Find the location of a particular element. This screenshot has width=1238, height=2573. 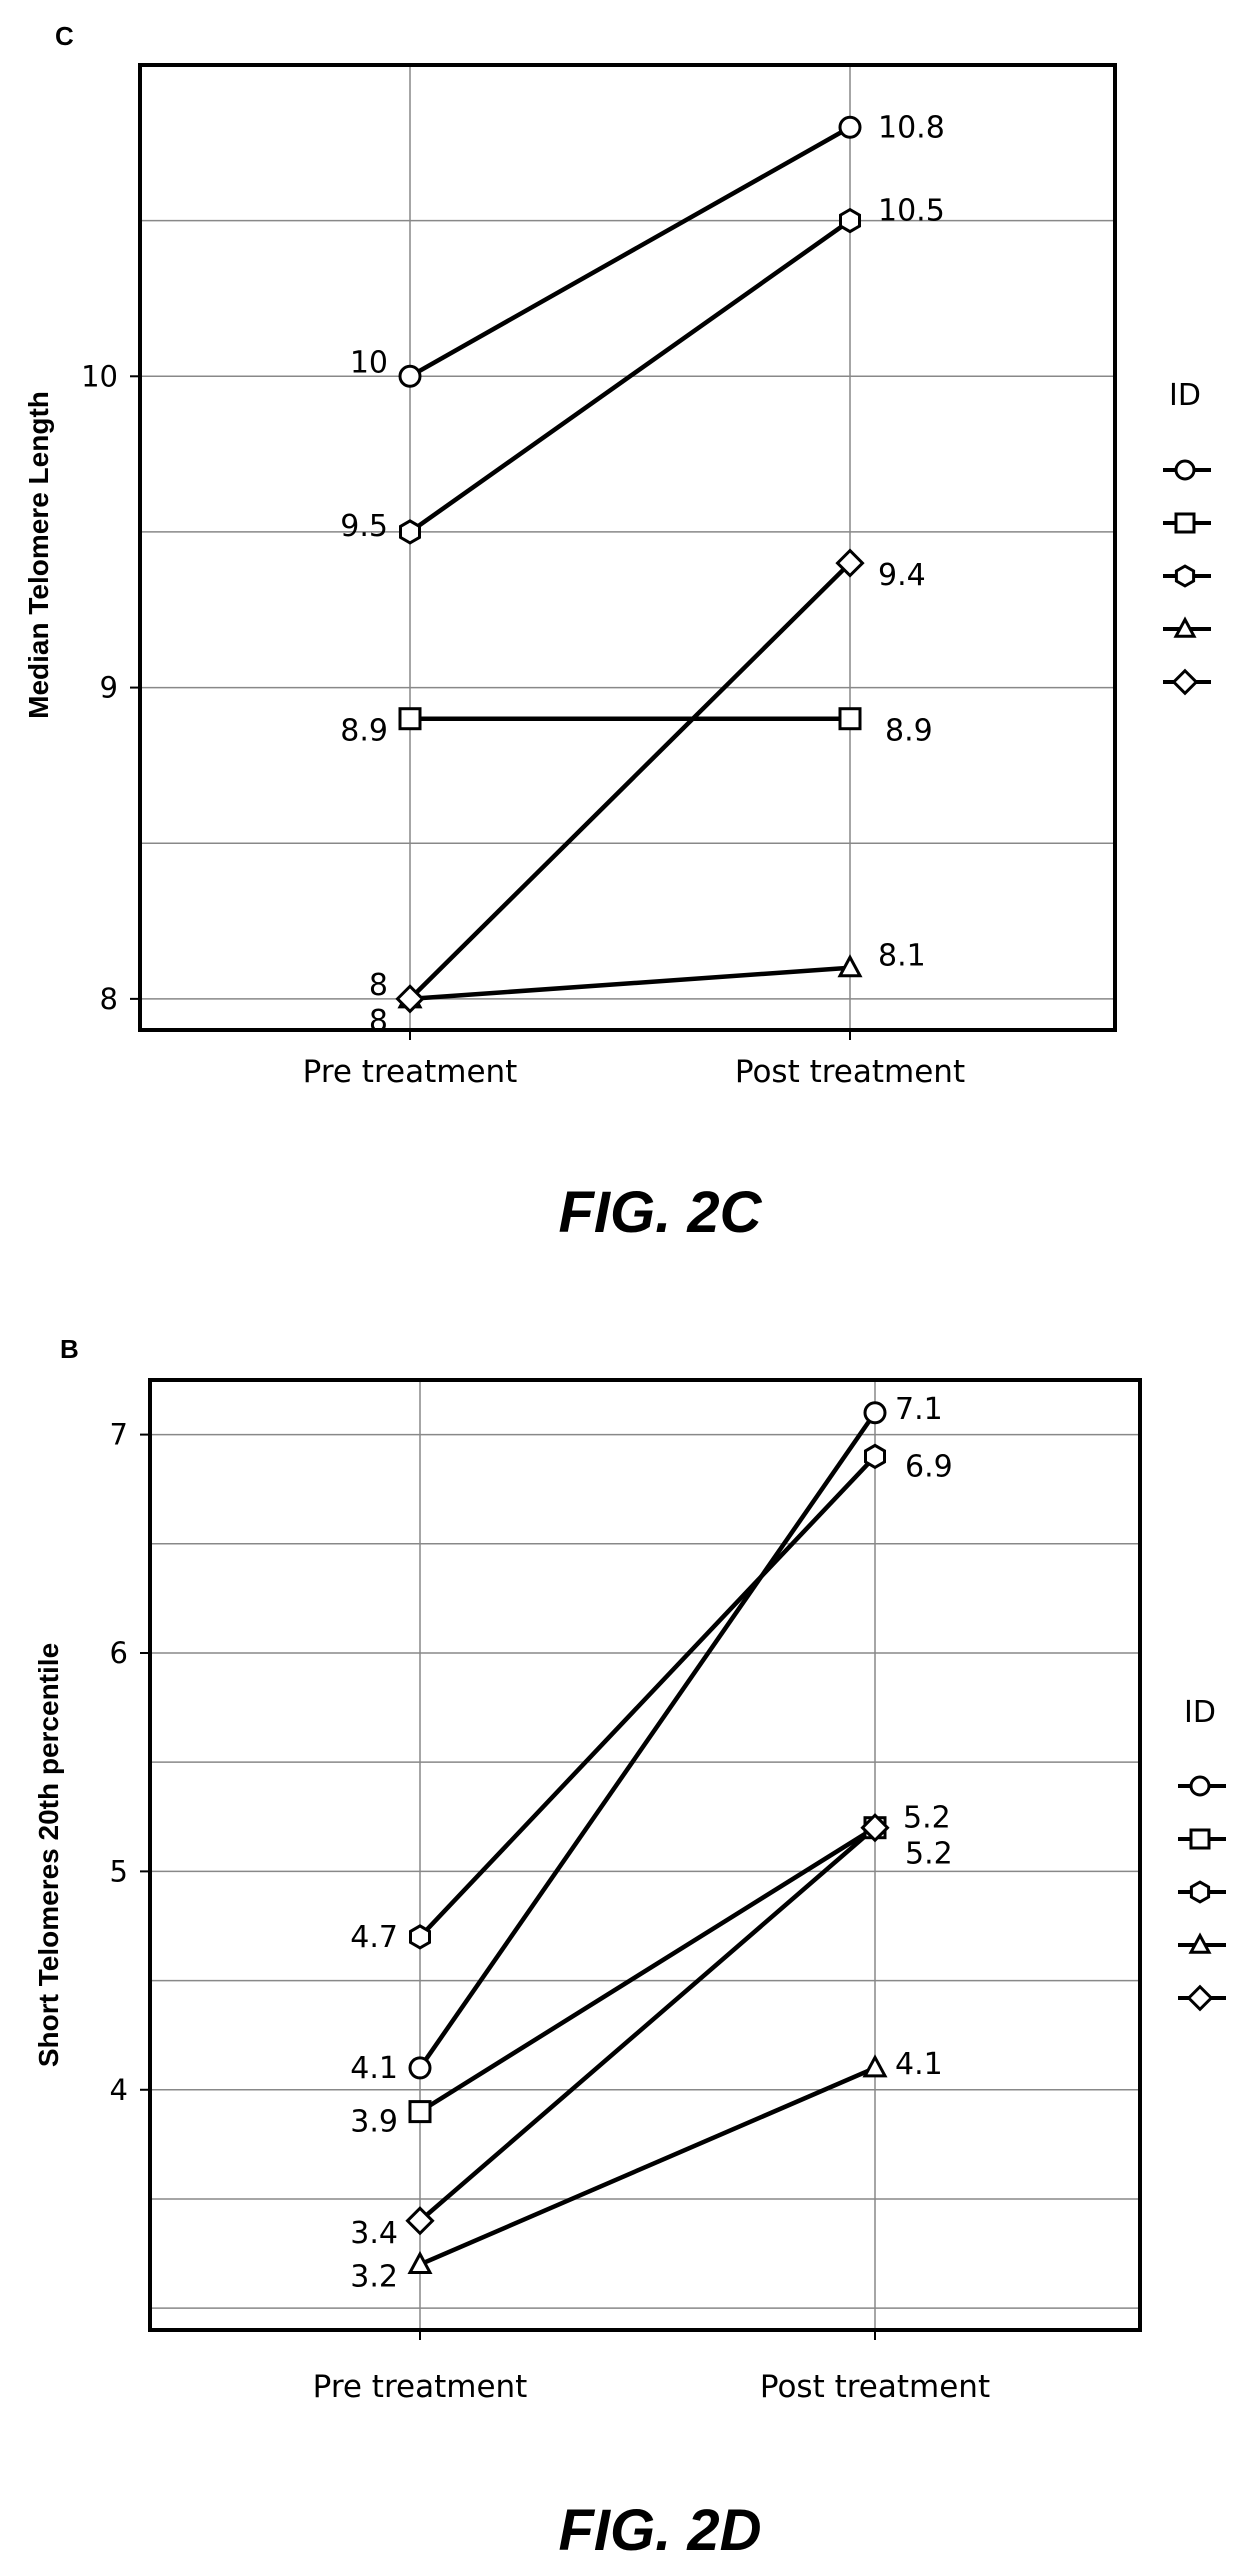

y-axis-label: Median Telomere Length is located at coordinates (38, 555).